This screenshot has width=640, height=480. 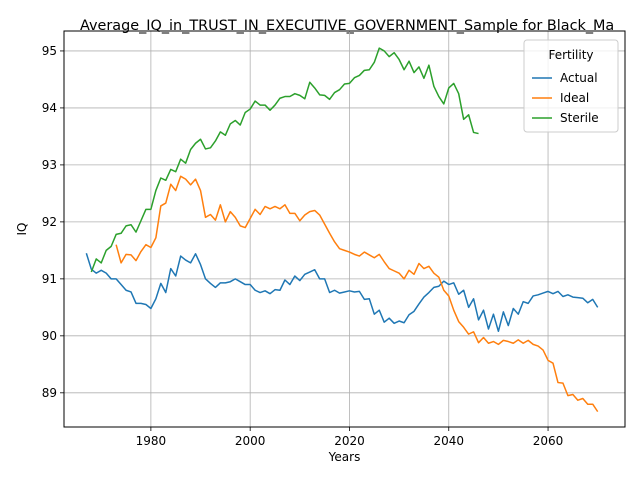 I want to click on y-tick-label: 91, so click(x=49, y=279).